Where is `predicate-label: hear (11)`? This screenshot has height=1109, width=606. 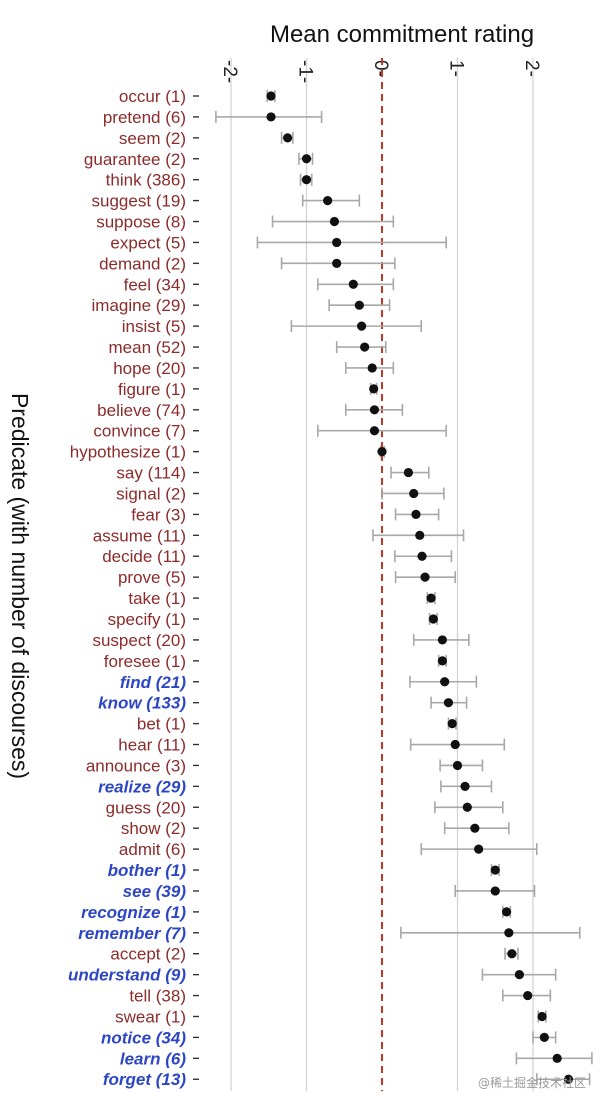 predicate-label: hear (11) is located at coordinates (152, 745).